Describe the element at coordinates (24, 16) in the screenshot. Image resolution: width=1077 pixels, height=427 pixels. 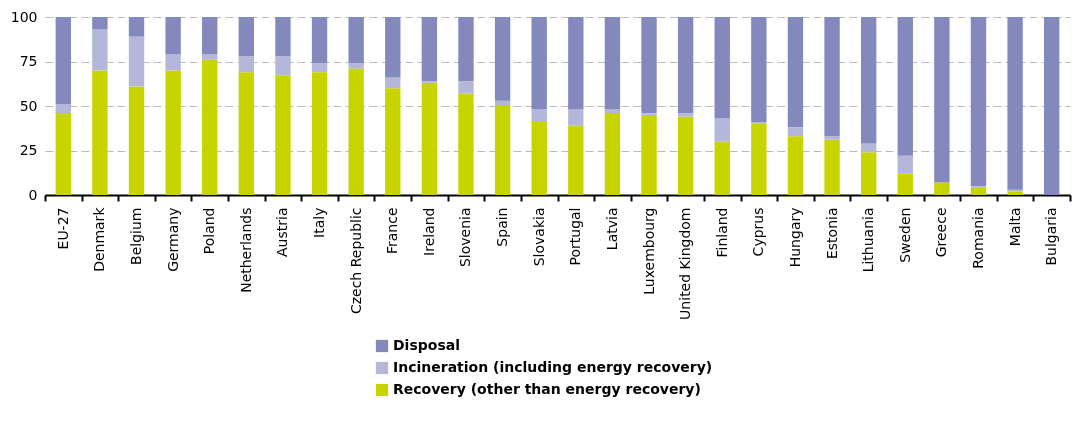
I see `y-tick-label: 100` at that location.